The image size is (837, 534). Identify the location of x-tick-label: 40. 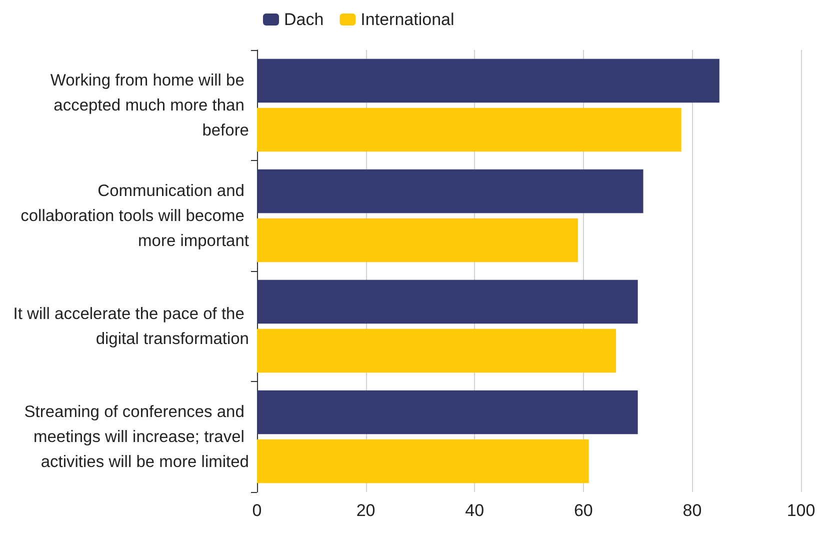
(474, 510).